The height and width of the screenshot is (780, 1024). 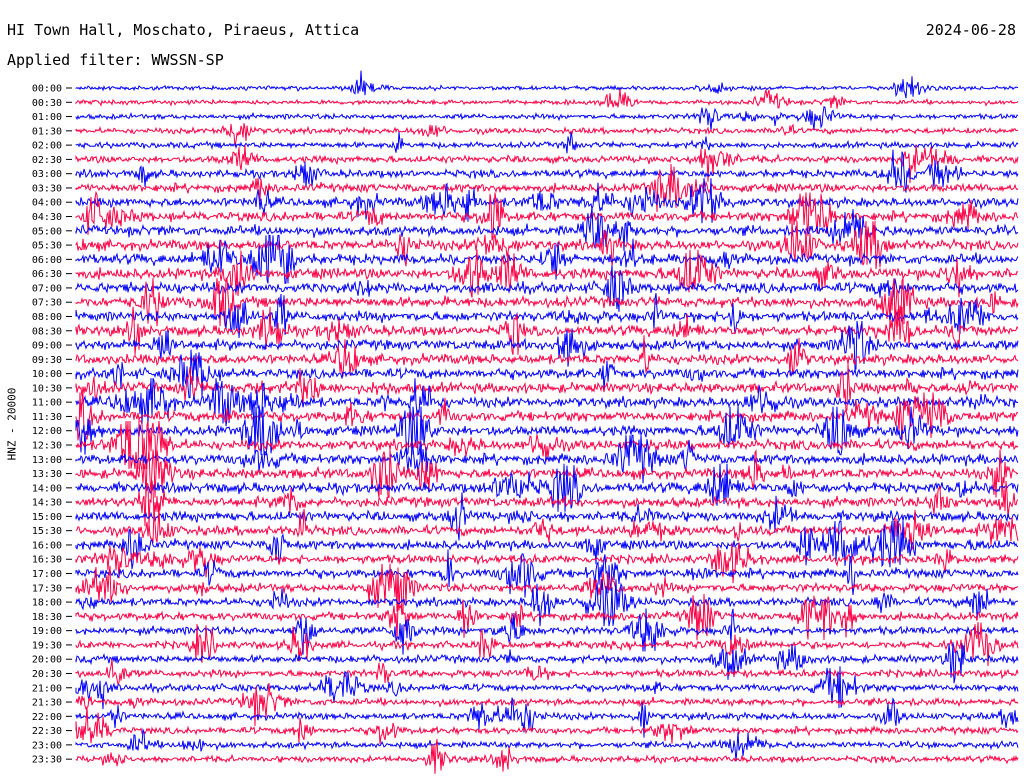 What do you see at coordinates (47, 531) in the screenshot?
I see `row-time-label: 15:30` at bounding box center [47, 531].